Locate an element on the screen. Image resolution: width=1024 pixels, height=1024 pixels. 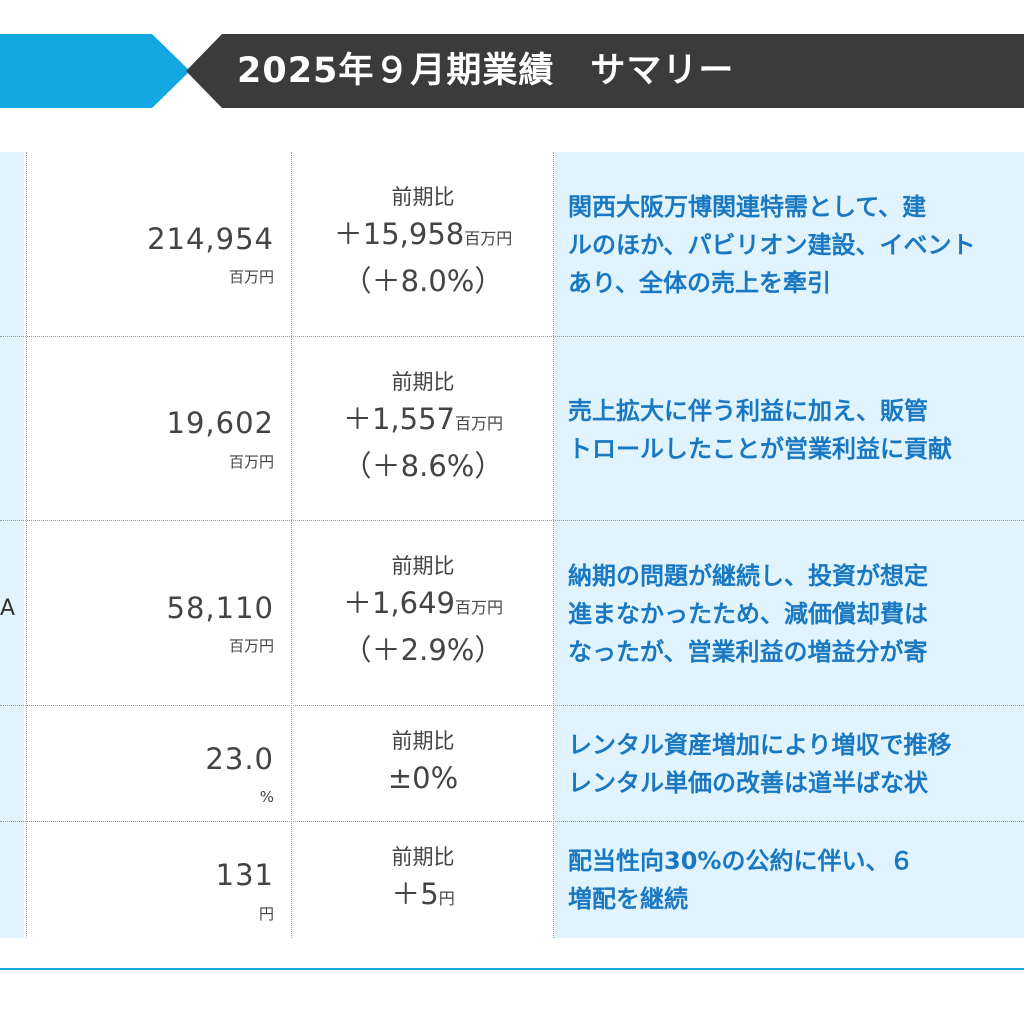
change-value: ＋1,557 is located at coordinates (398, 419).